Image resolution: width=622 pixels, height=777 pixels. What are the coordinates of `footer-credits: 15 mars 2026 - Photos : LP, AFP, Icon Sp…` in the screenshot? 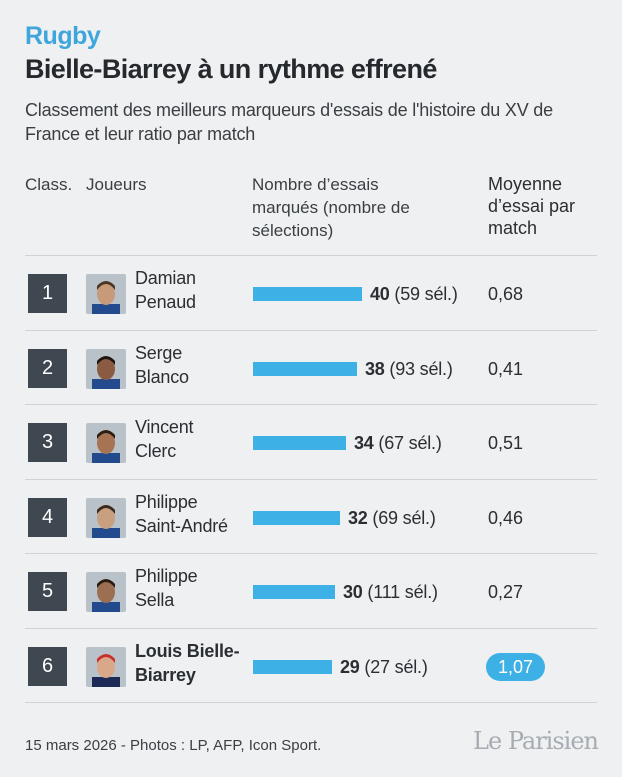 It's located at (173, 745).